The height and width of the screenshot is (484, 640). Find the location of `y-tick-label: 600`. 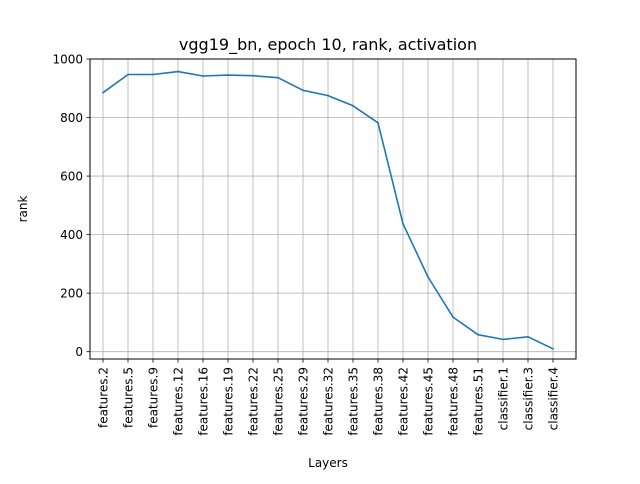

y-tick-label: 600 is located at coordinates (71, 177).